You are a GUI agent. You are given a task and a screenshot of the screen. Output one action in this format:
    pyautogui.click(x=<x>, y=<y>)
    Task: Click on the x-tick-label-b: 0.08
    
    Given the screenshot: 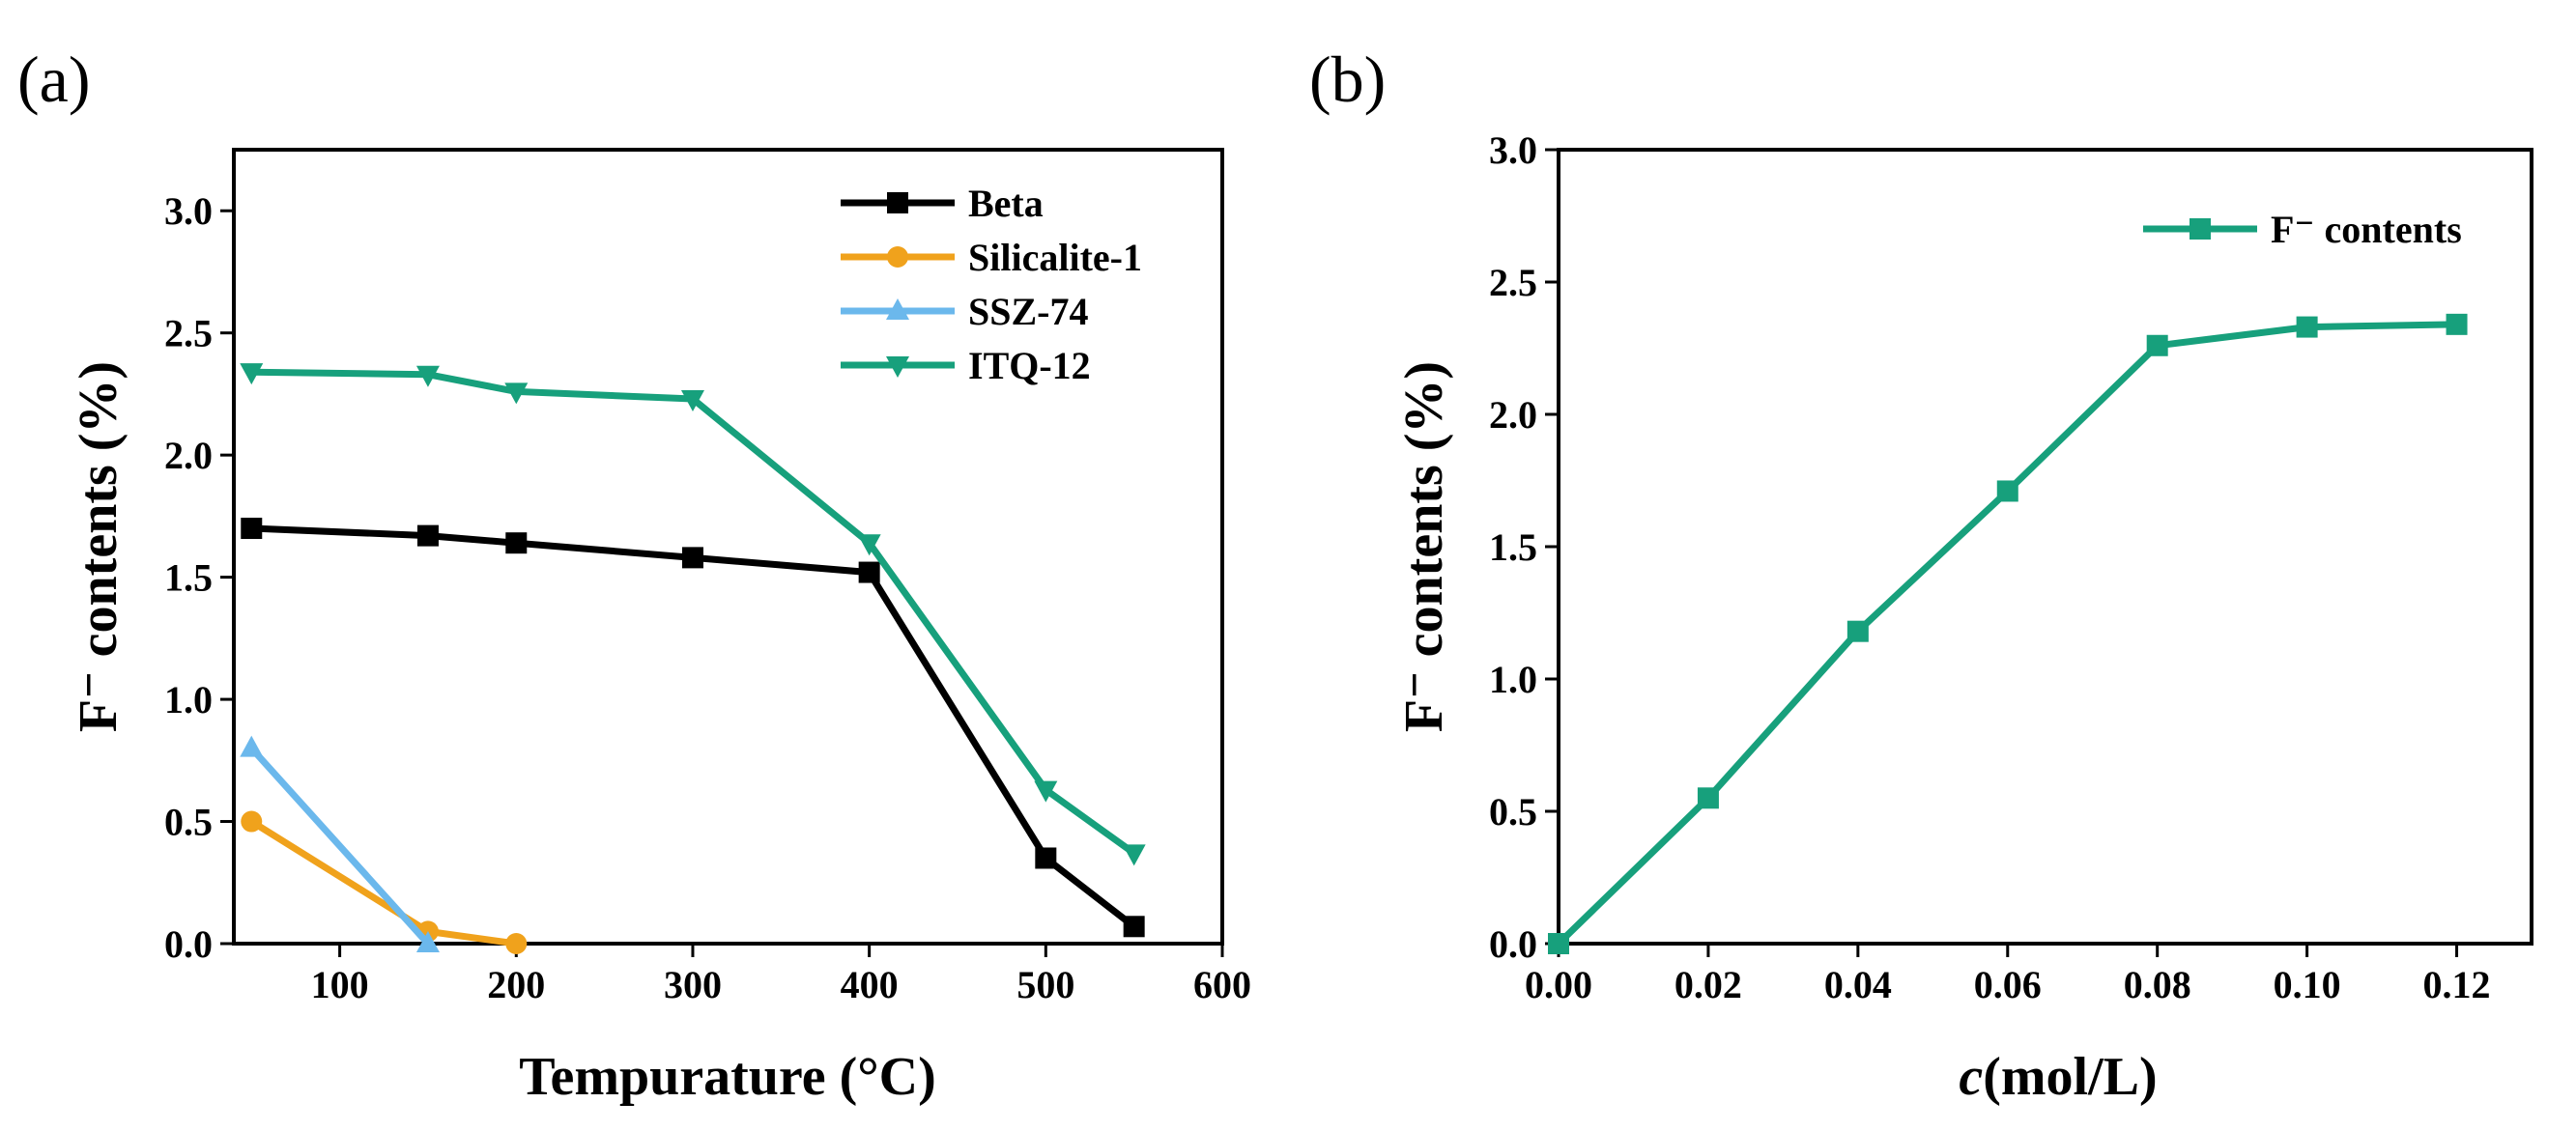 What is the action you would take?
    pyautogui.click(x=2157, y=984)
    